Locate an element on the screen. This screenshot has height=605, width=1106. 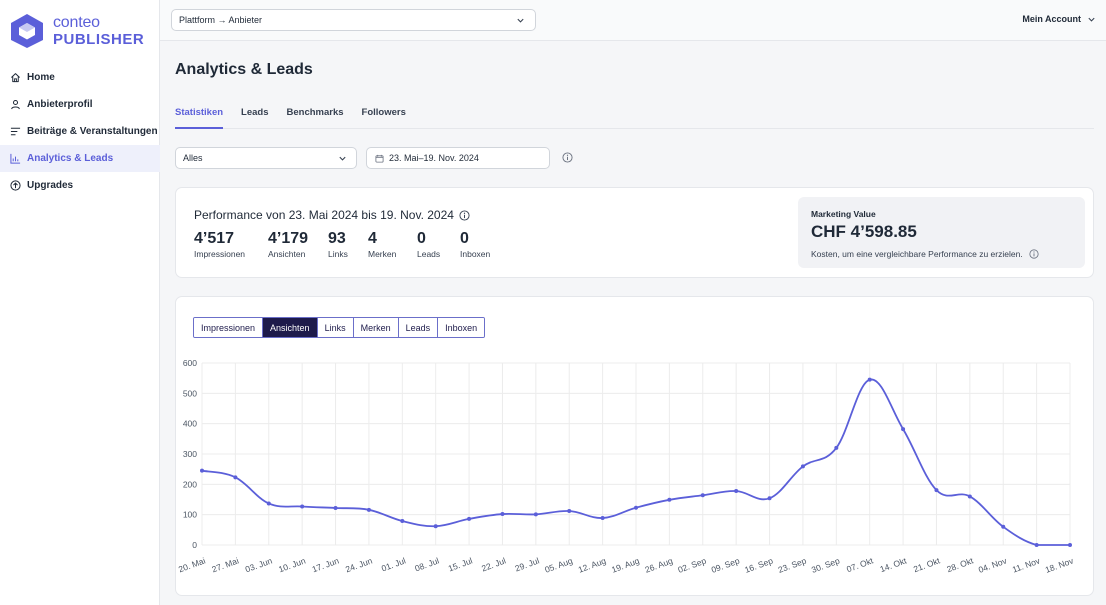
y-tick-label: 200 is located at coordinates (190, 484).